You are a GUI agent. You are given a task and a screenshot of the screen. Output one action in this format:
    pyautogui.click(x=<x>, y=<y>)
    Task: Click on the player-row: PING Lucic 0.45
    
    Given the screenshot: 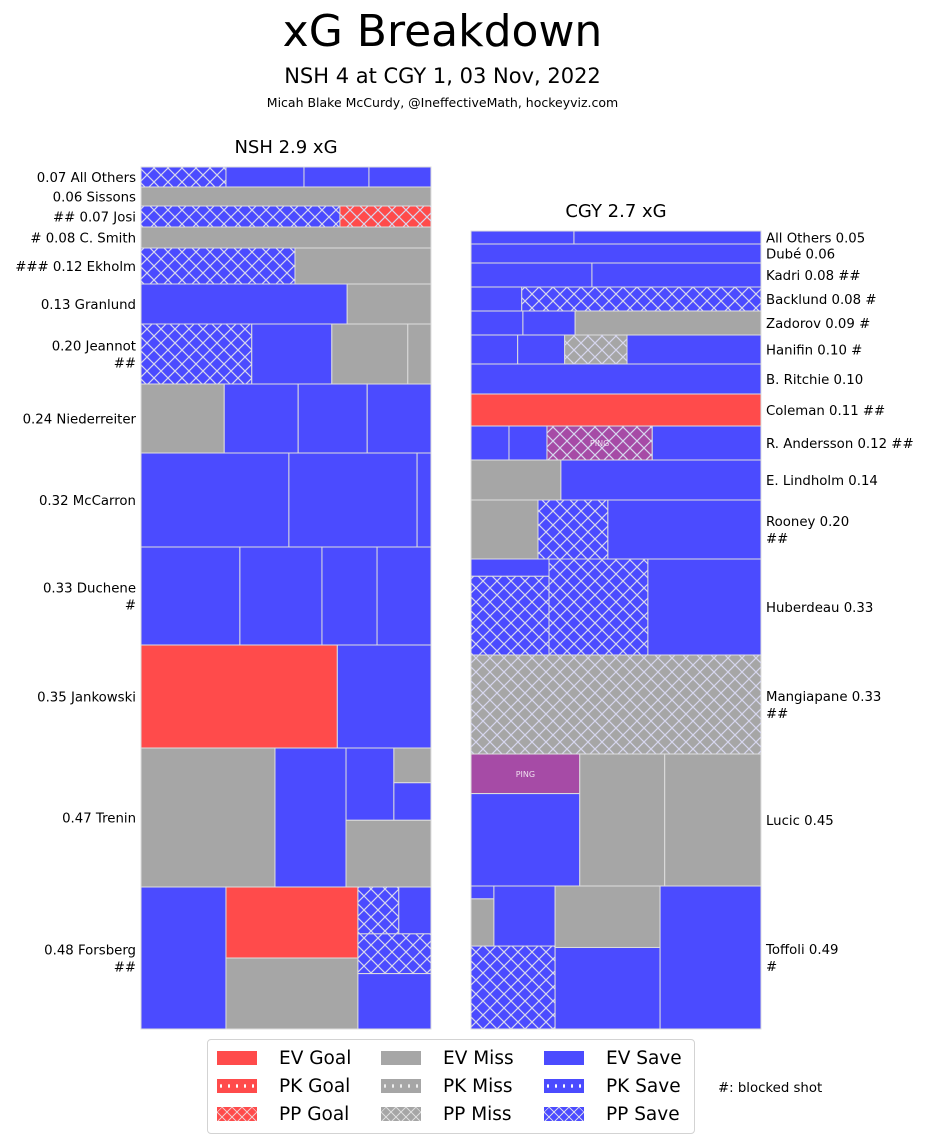 What is the action you would take?
    pyautogui.click(x=652, y=820)
    